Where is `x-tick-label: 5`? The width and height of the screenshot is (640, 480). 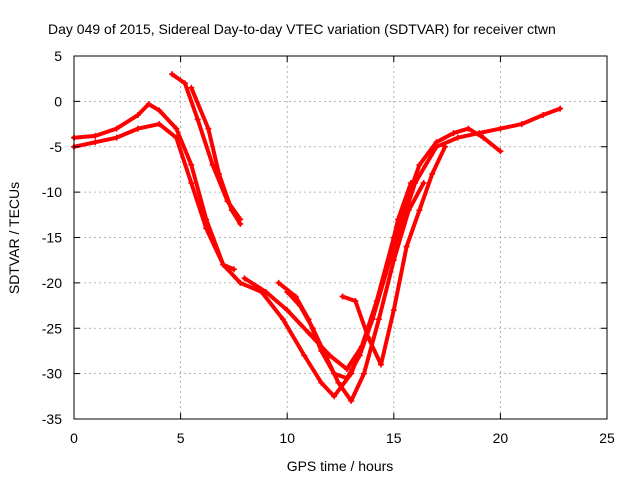 x-tick-label: 5 is located at coordinates (181, 438).